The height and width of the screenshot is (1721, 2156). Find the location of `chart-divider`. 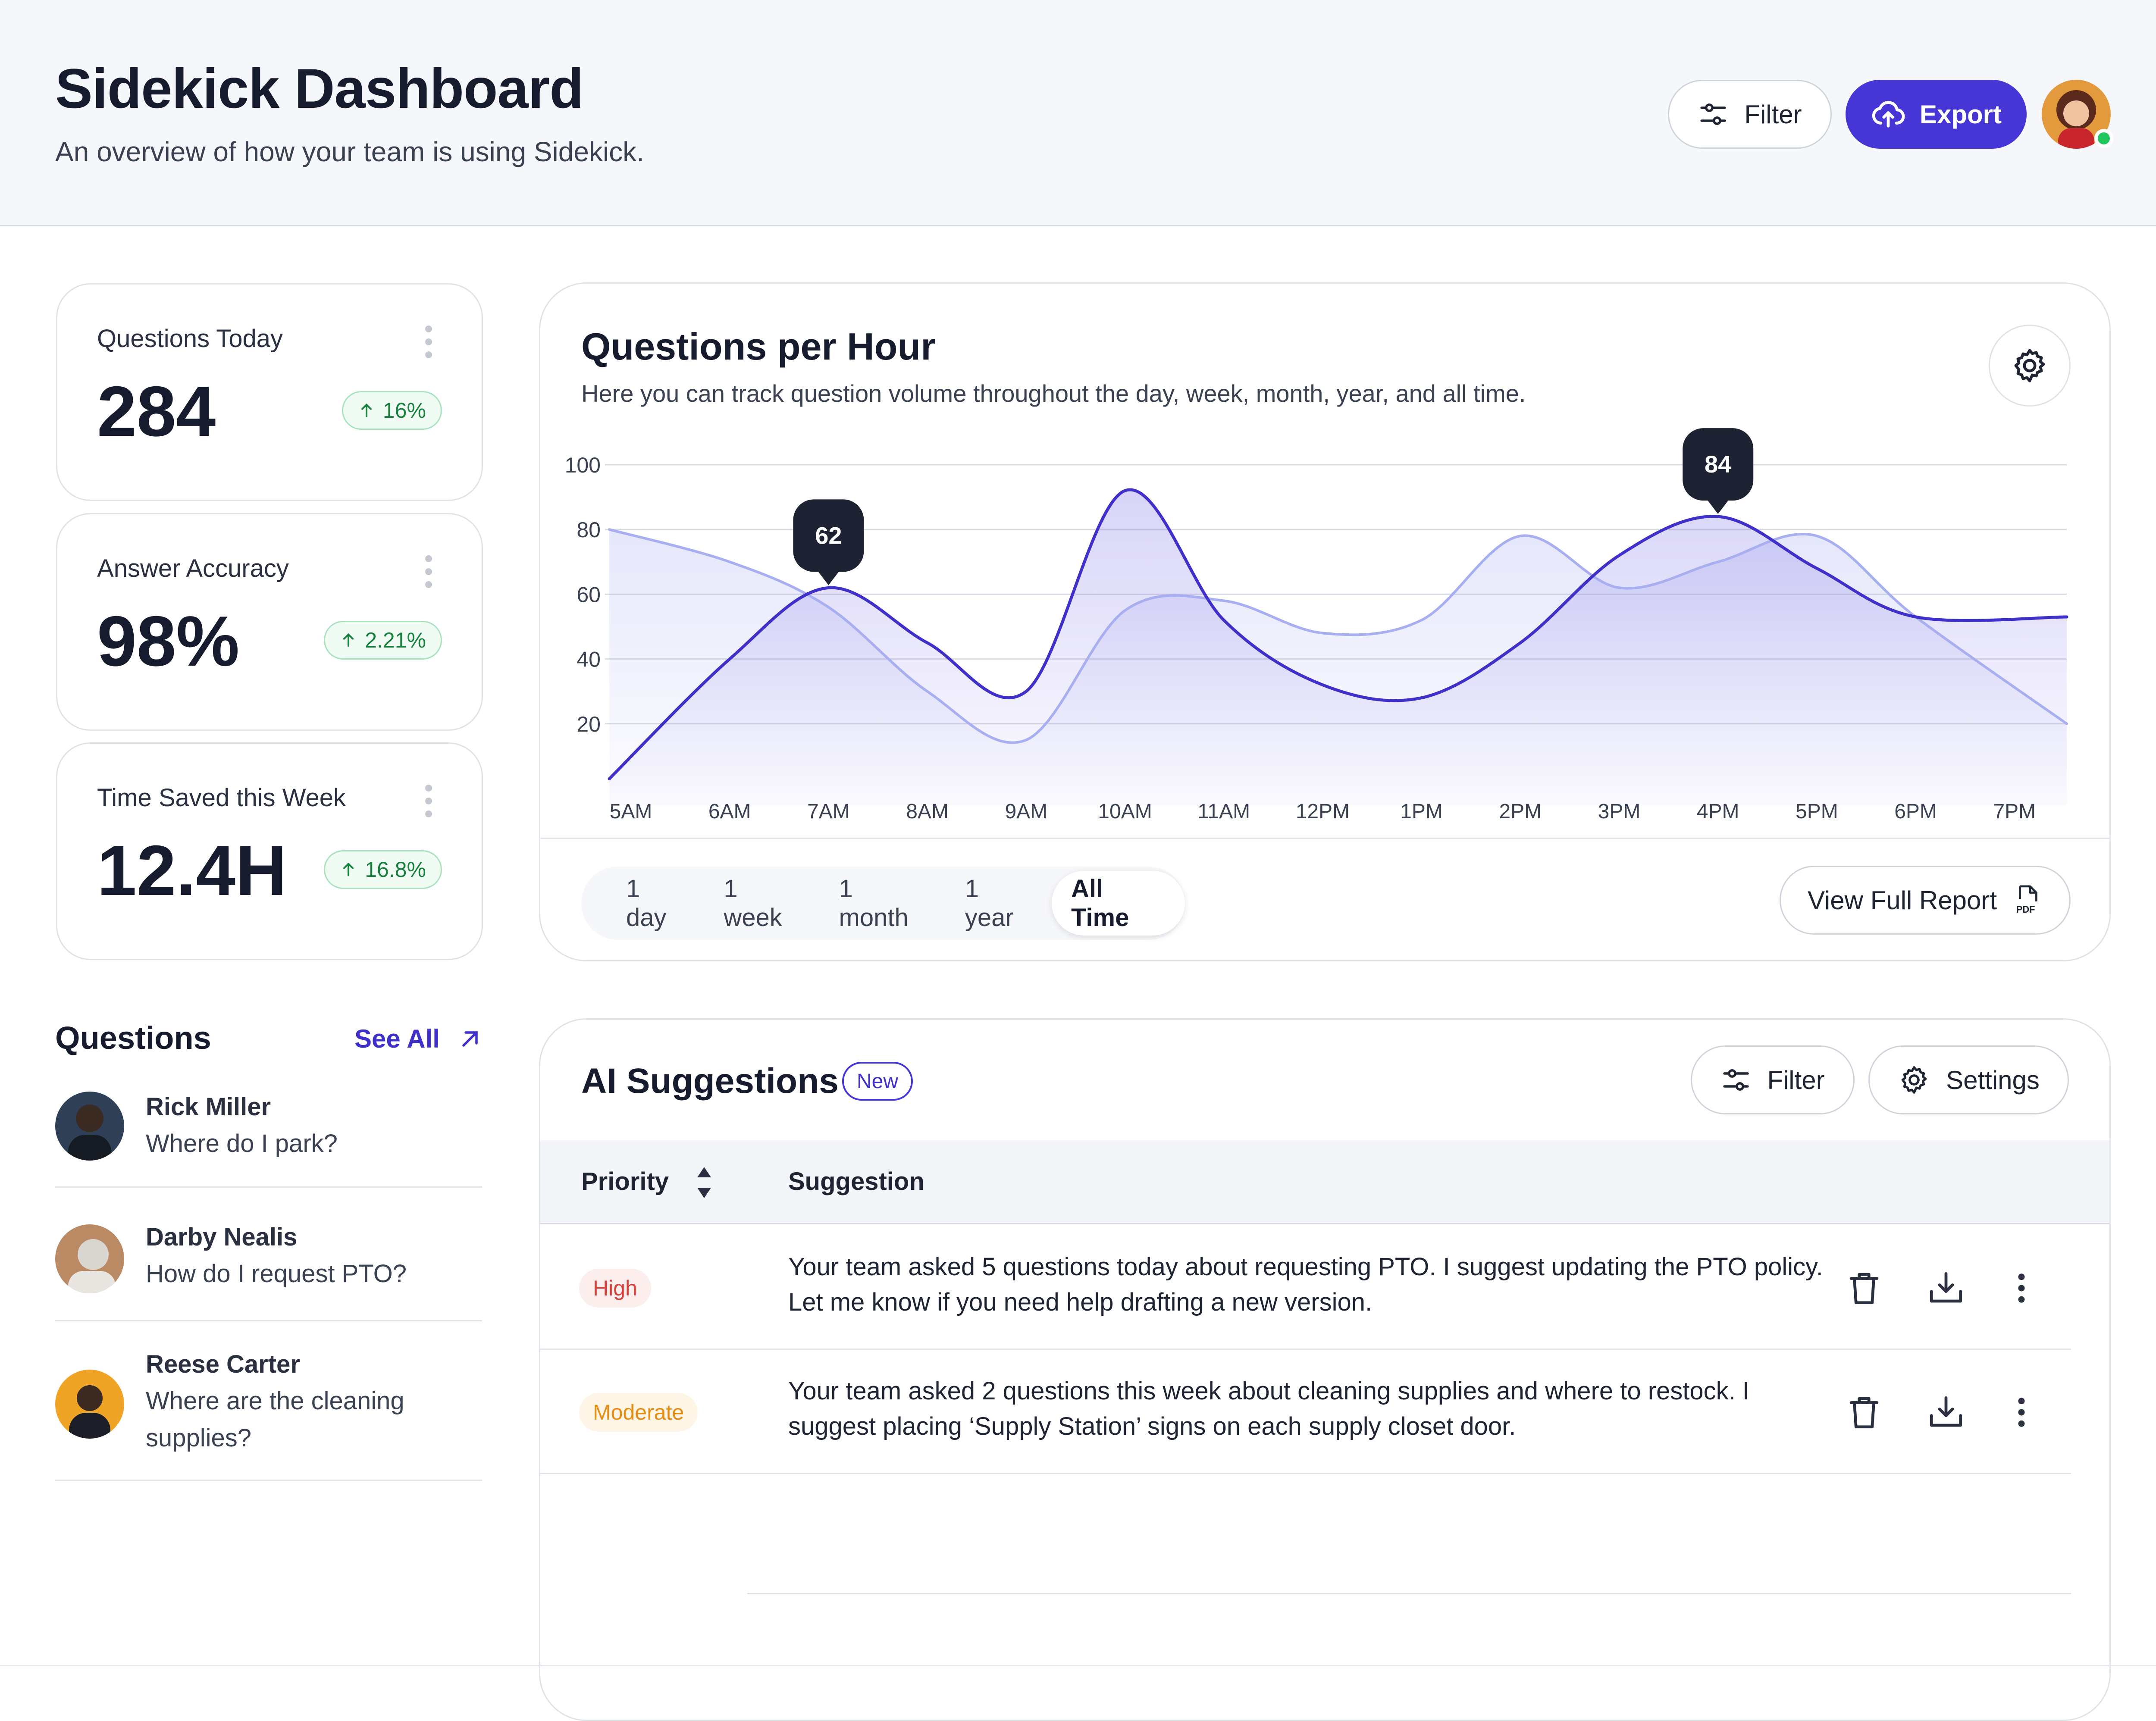

chart-divider is located at coordinates (1324, 838).